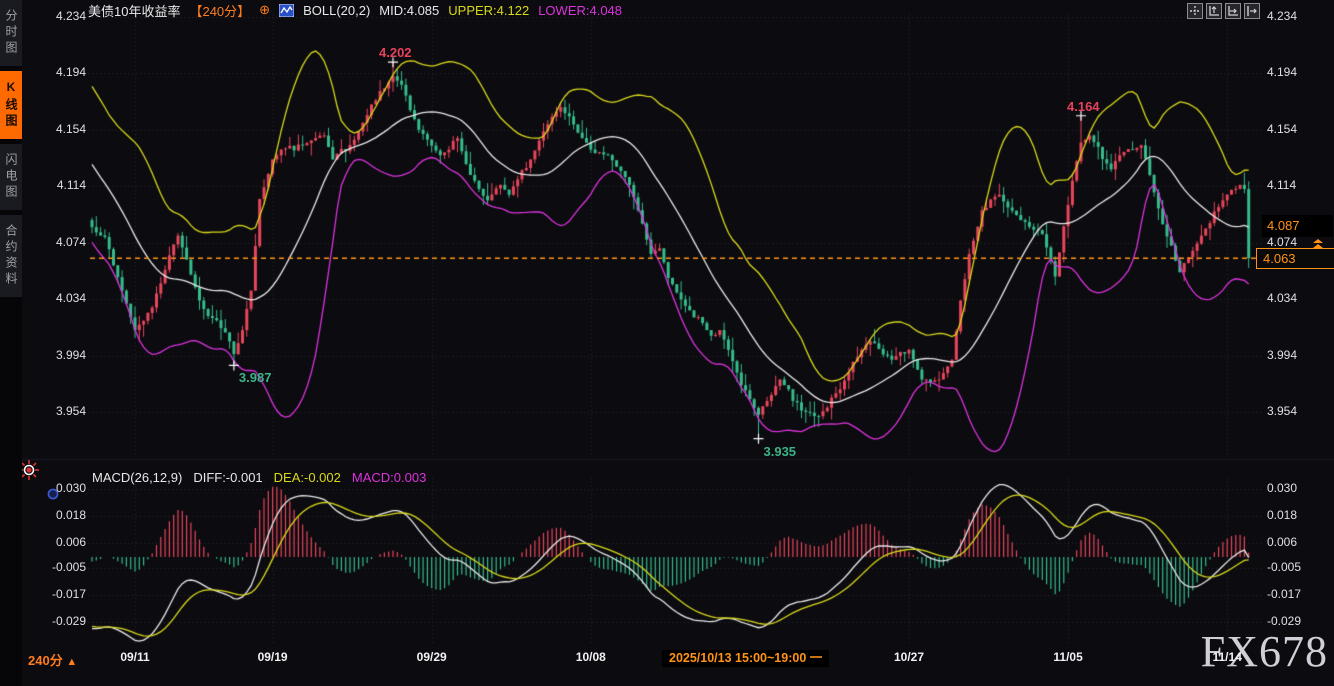 This screenshot has width=1334, height=686. I want to click on last-price-tag: 4.063, so click(1295, 258).